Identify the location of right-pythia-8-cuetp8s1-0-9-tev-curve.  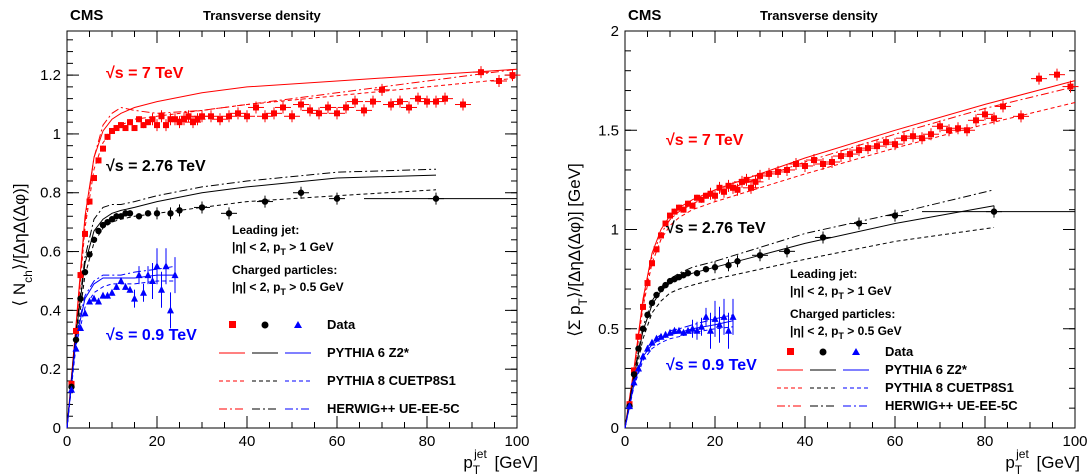
(679, 377).